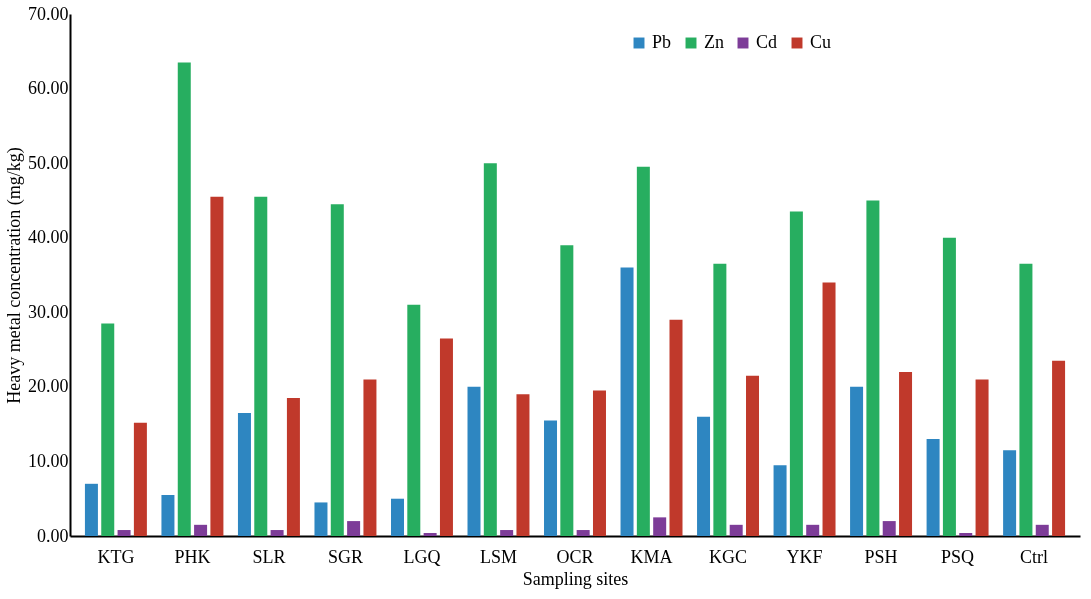 This screenshot has width=1091, height=599. What do you see at coordinates (804, 556) in the screenshot?
I see `x-tick-label: YKF` at bounding box center [804, 556].